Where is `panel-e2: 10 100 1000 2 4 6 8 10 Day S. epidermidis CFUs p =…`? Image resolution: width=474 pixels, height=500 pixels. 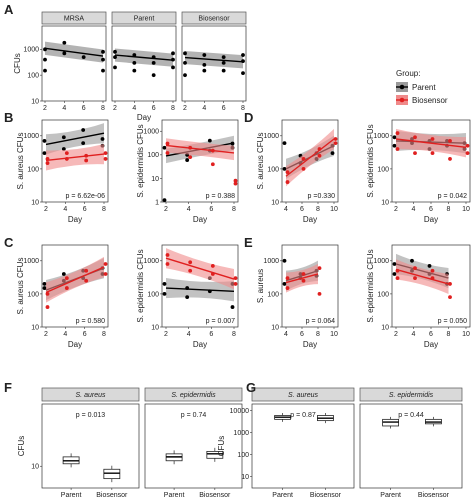 panel-e2: 10 100 1000 2 4 6 8 10 Day S. epidermidis CFUs p =… is located at coordinates (418, 296).